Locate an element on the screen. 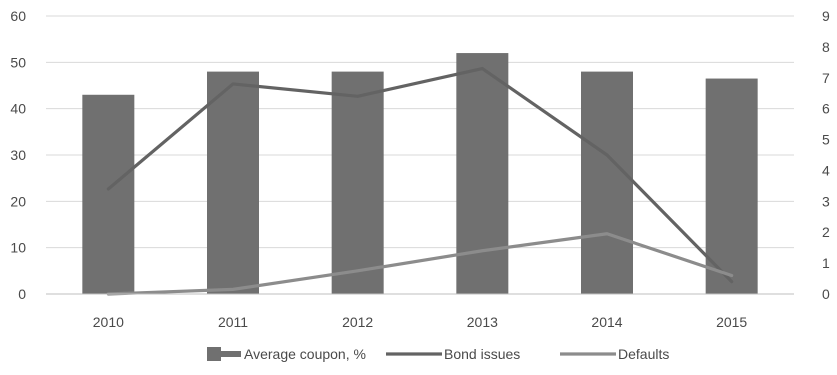 This screenshot has width=837, height=375. legend: Average coupon, % Bond issues Defaults is located at coordinates (438, 354).